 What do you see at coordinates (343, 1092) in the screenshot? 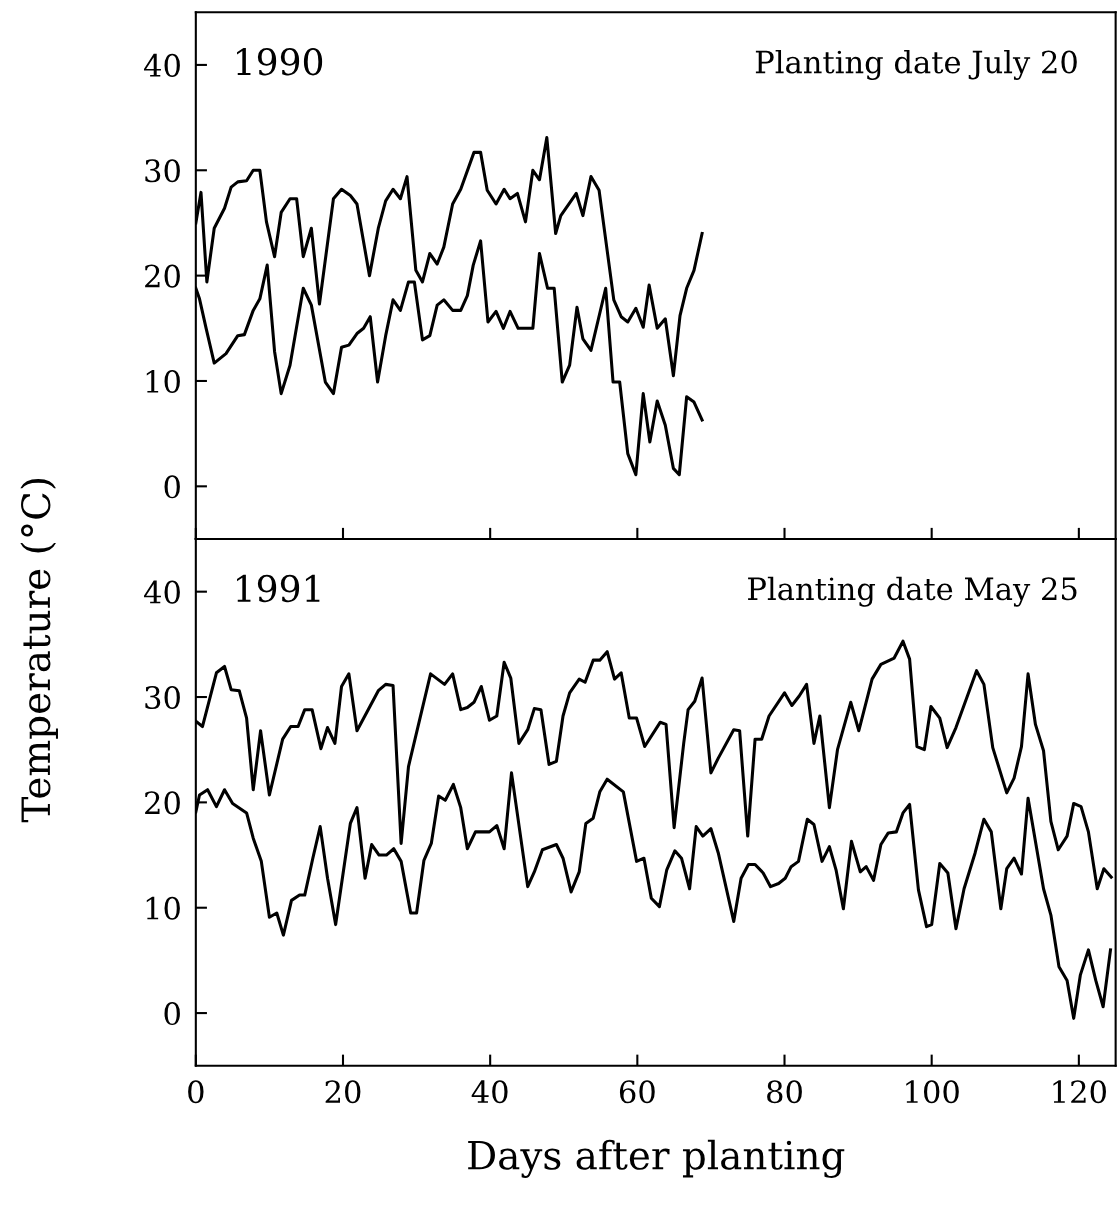
I see `x-tick-label: 20` at bounding box center [343, 1092].